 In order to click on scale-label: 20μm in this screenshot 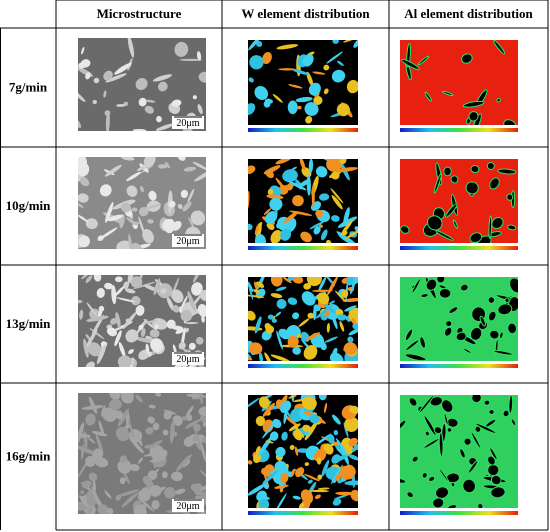, I will do `click(187, 123)`.